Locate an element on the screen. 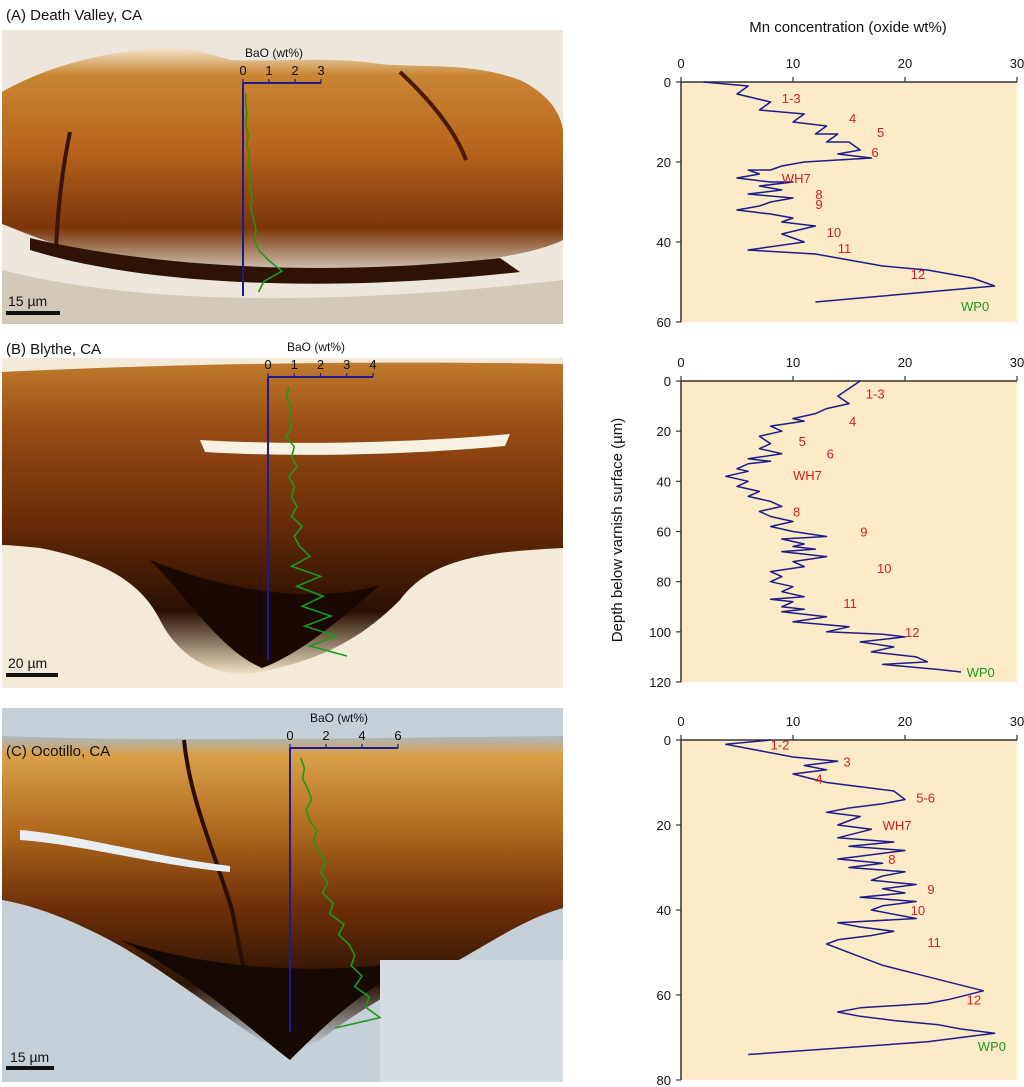 The width and height of the screenshot is (1024, 1087). chart-c-layer-label: 9 is located at coordinates (930, 889).